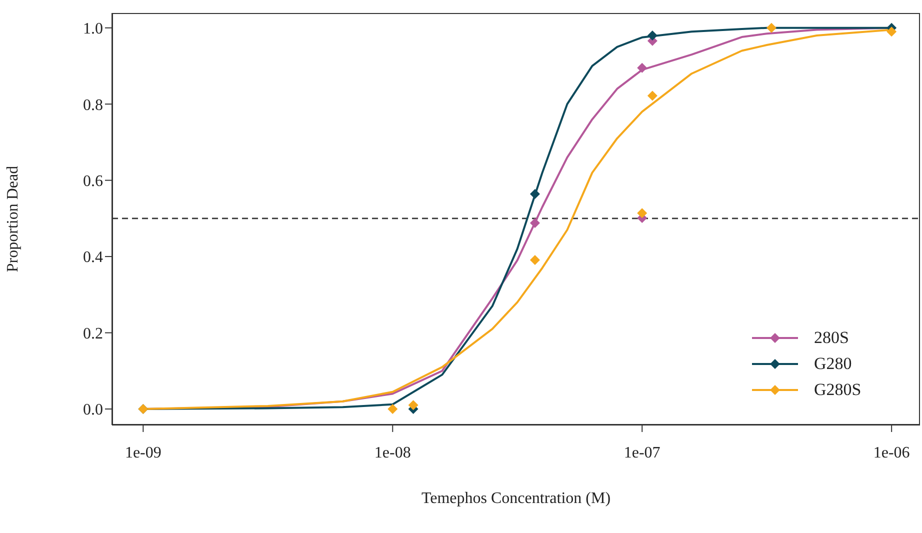  Describe the element at coordinates (93, 181) in the screenshot. I see `y-tick-label: 0.6` at that location.